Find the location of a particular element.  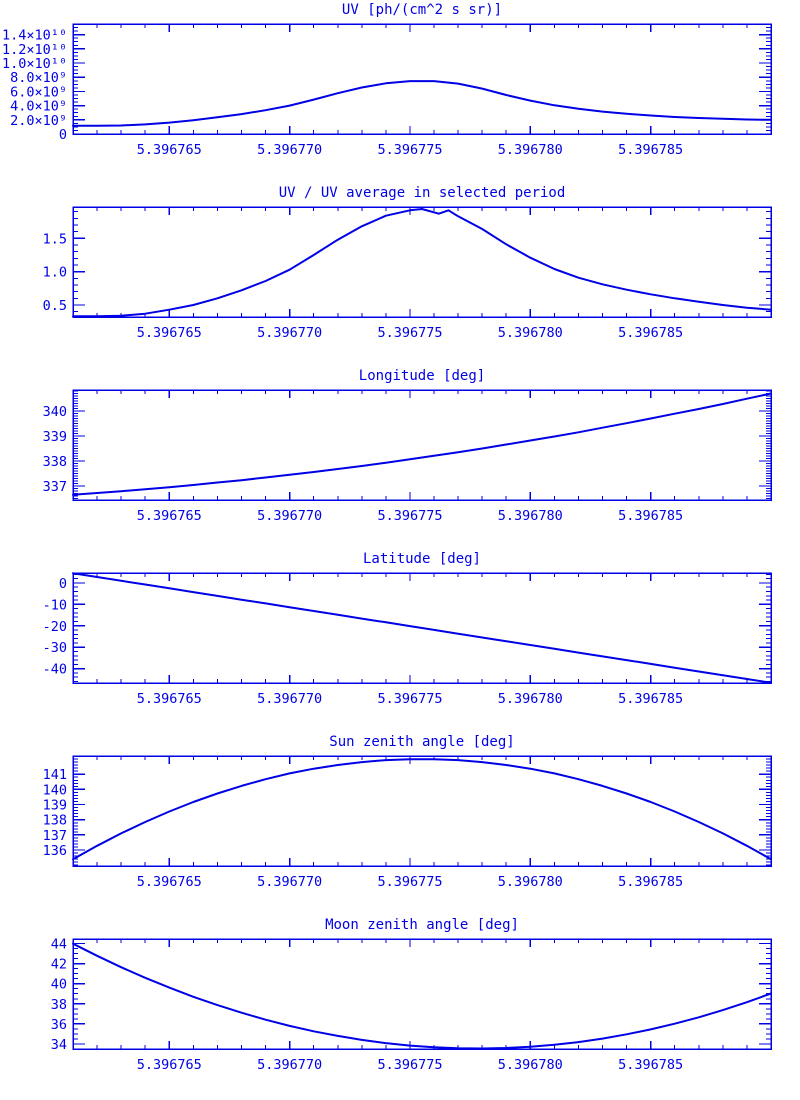

y-tick-label: 8.0×10⁹ is located at coordinates (38, 78).